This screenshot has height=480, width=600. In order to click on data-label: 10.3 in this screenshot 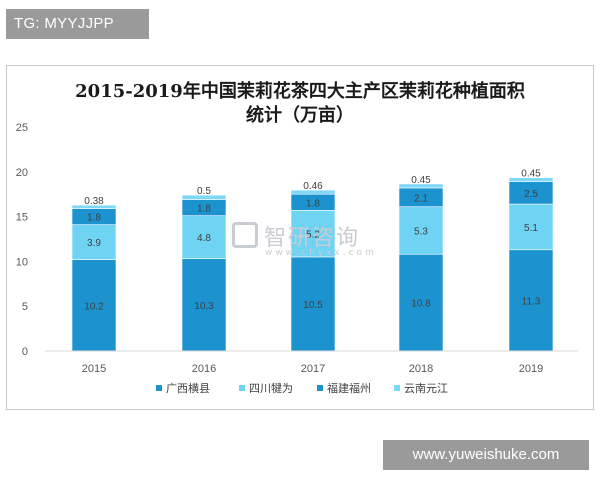, I will do `click(204, 306)`.